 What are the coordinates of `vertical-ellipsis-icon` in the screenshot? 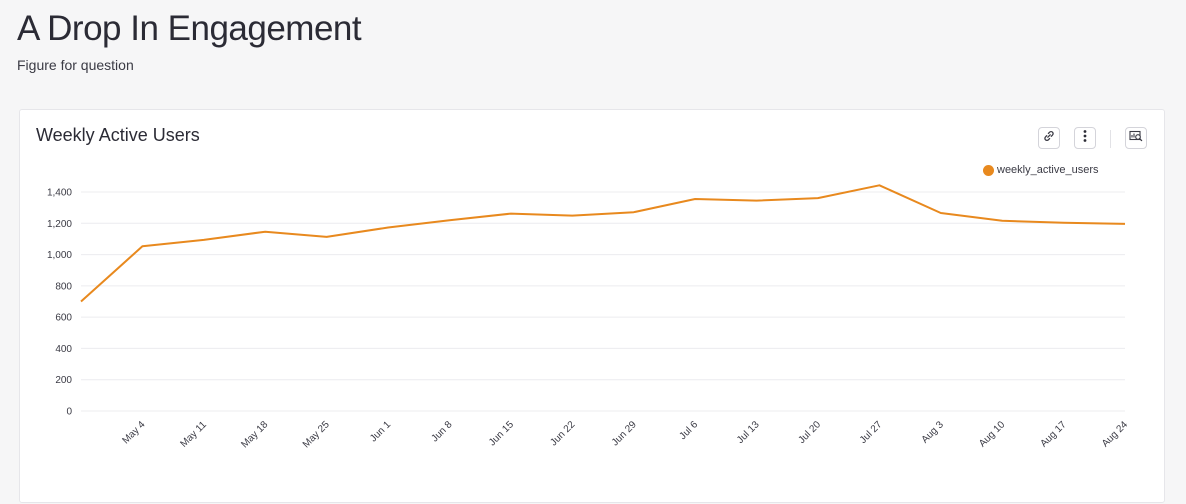 It's located at (1085, 138).